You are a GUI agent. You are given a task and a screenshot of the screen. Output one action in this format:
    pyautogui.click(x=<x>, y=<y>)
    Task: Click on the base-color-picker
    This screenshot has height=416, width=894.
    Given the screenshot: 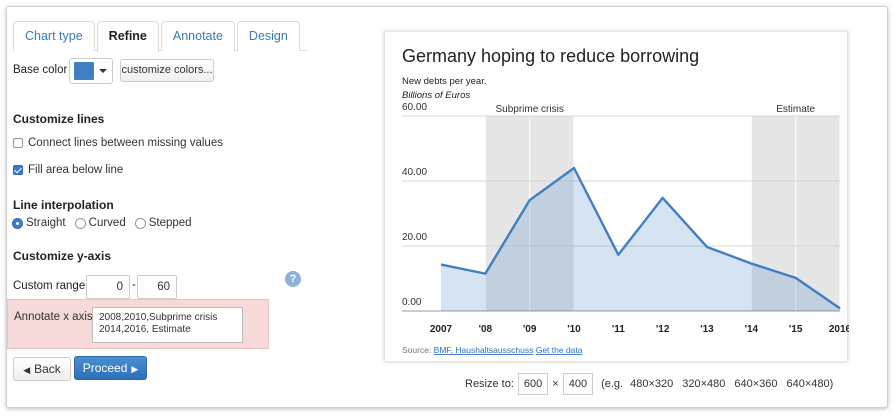 What is the action you would take?
    pyautogui.click(x=91, y=71)
    